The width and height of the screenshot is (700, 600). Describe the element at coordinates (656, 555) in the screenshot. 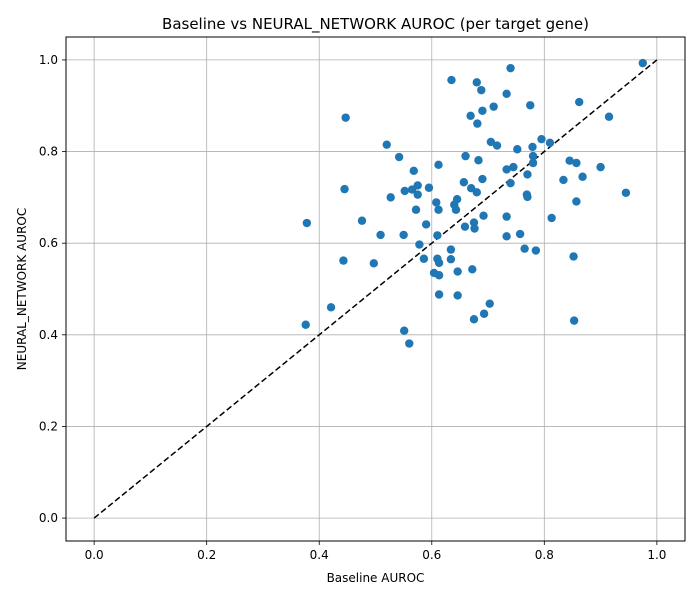

I see `x-tick-label: 1.0` at that location.